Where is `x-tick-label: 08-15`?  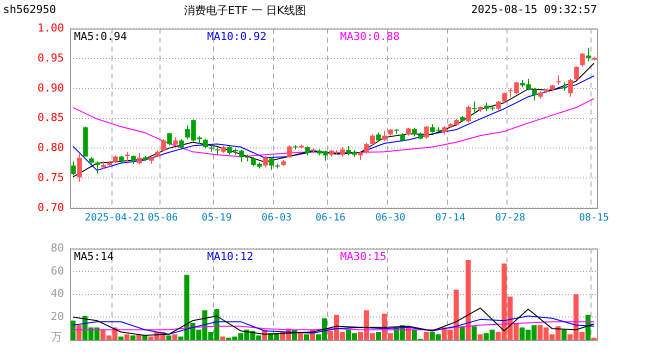 x-tick-label: 08-15 is located at coordinates (594, 218).